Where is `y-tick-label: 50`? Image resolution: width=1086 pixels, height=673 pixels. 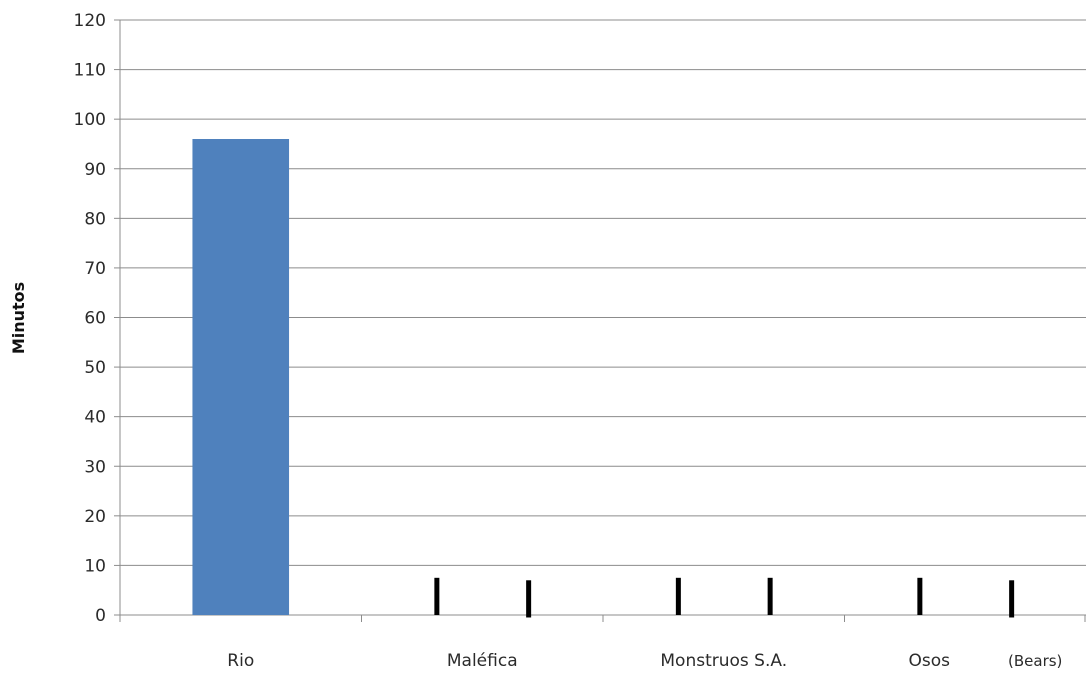 y-tick-label: 50 is located at coordinates (95, 368).